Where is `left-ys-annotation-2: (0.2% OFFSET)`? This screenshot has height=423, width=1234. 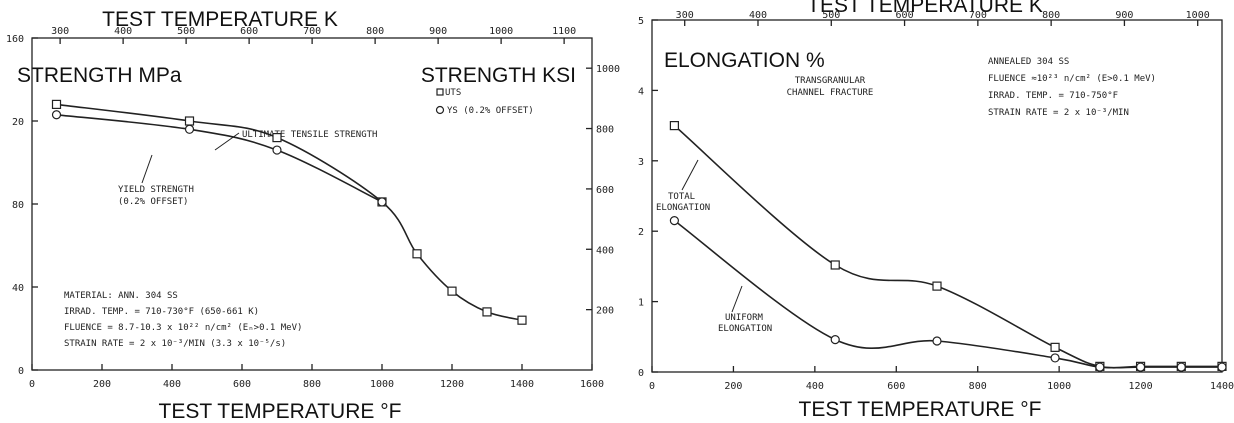
left-ys-annotation-2: (0.2% OFFSET) is located at coordinates (153, 202).